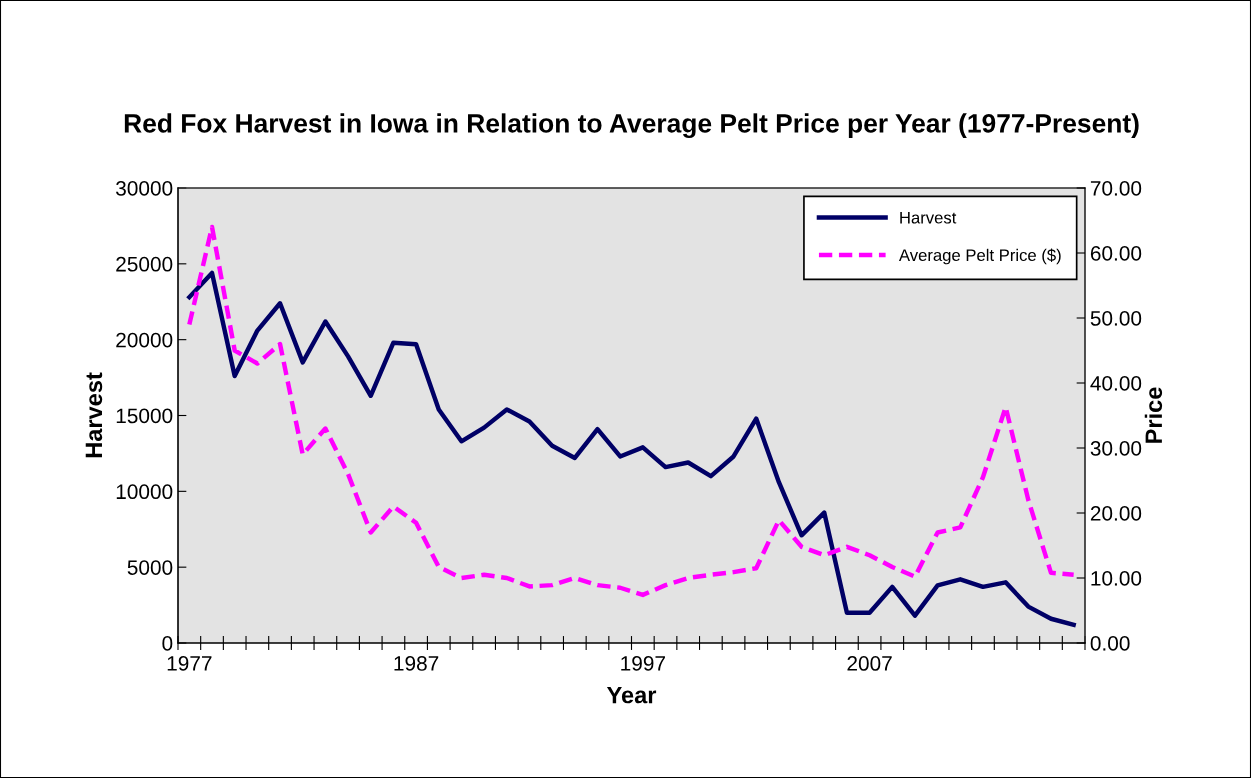 The width and height of the screenshot is (1251, 778). I want to click on y2-tick-label: 20.00, so click(1116, 513).